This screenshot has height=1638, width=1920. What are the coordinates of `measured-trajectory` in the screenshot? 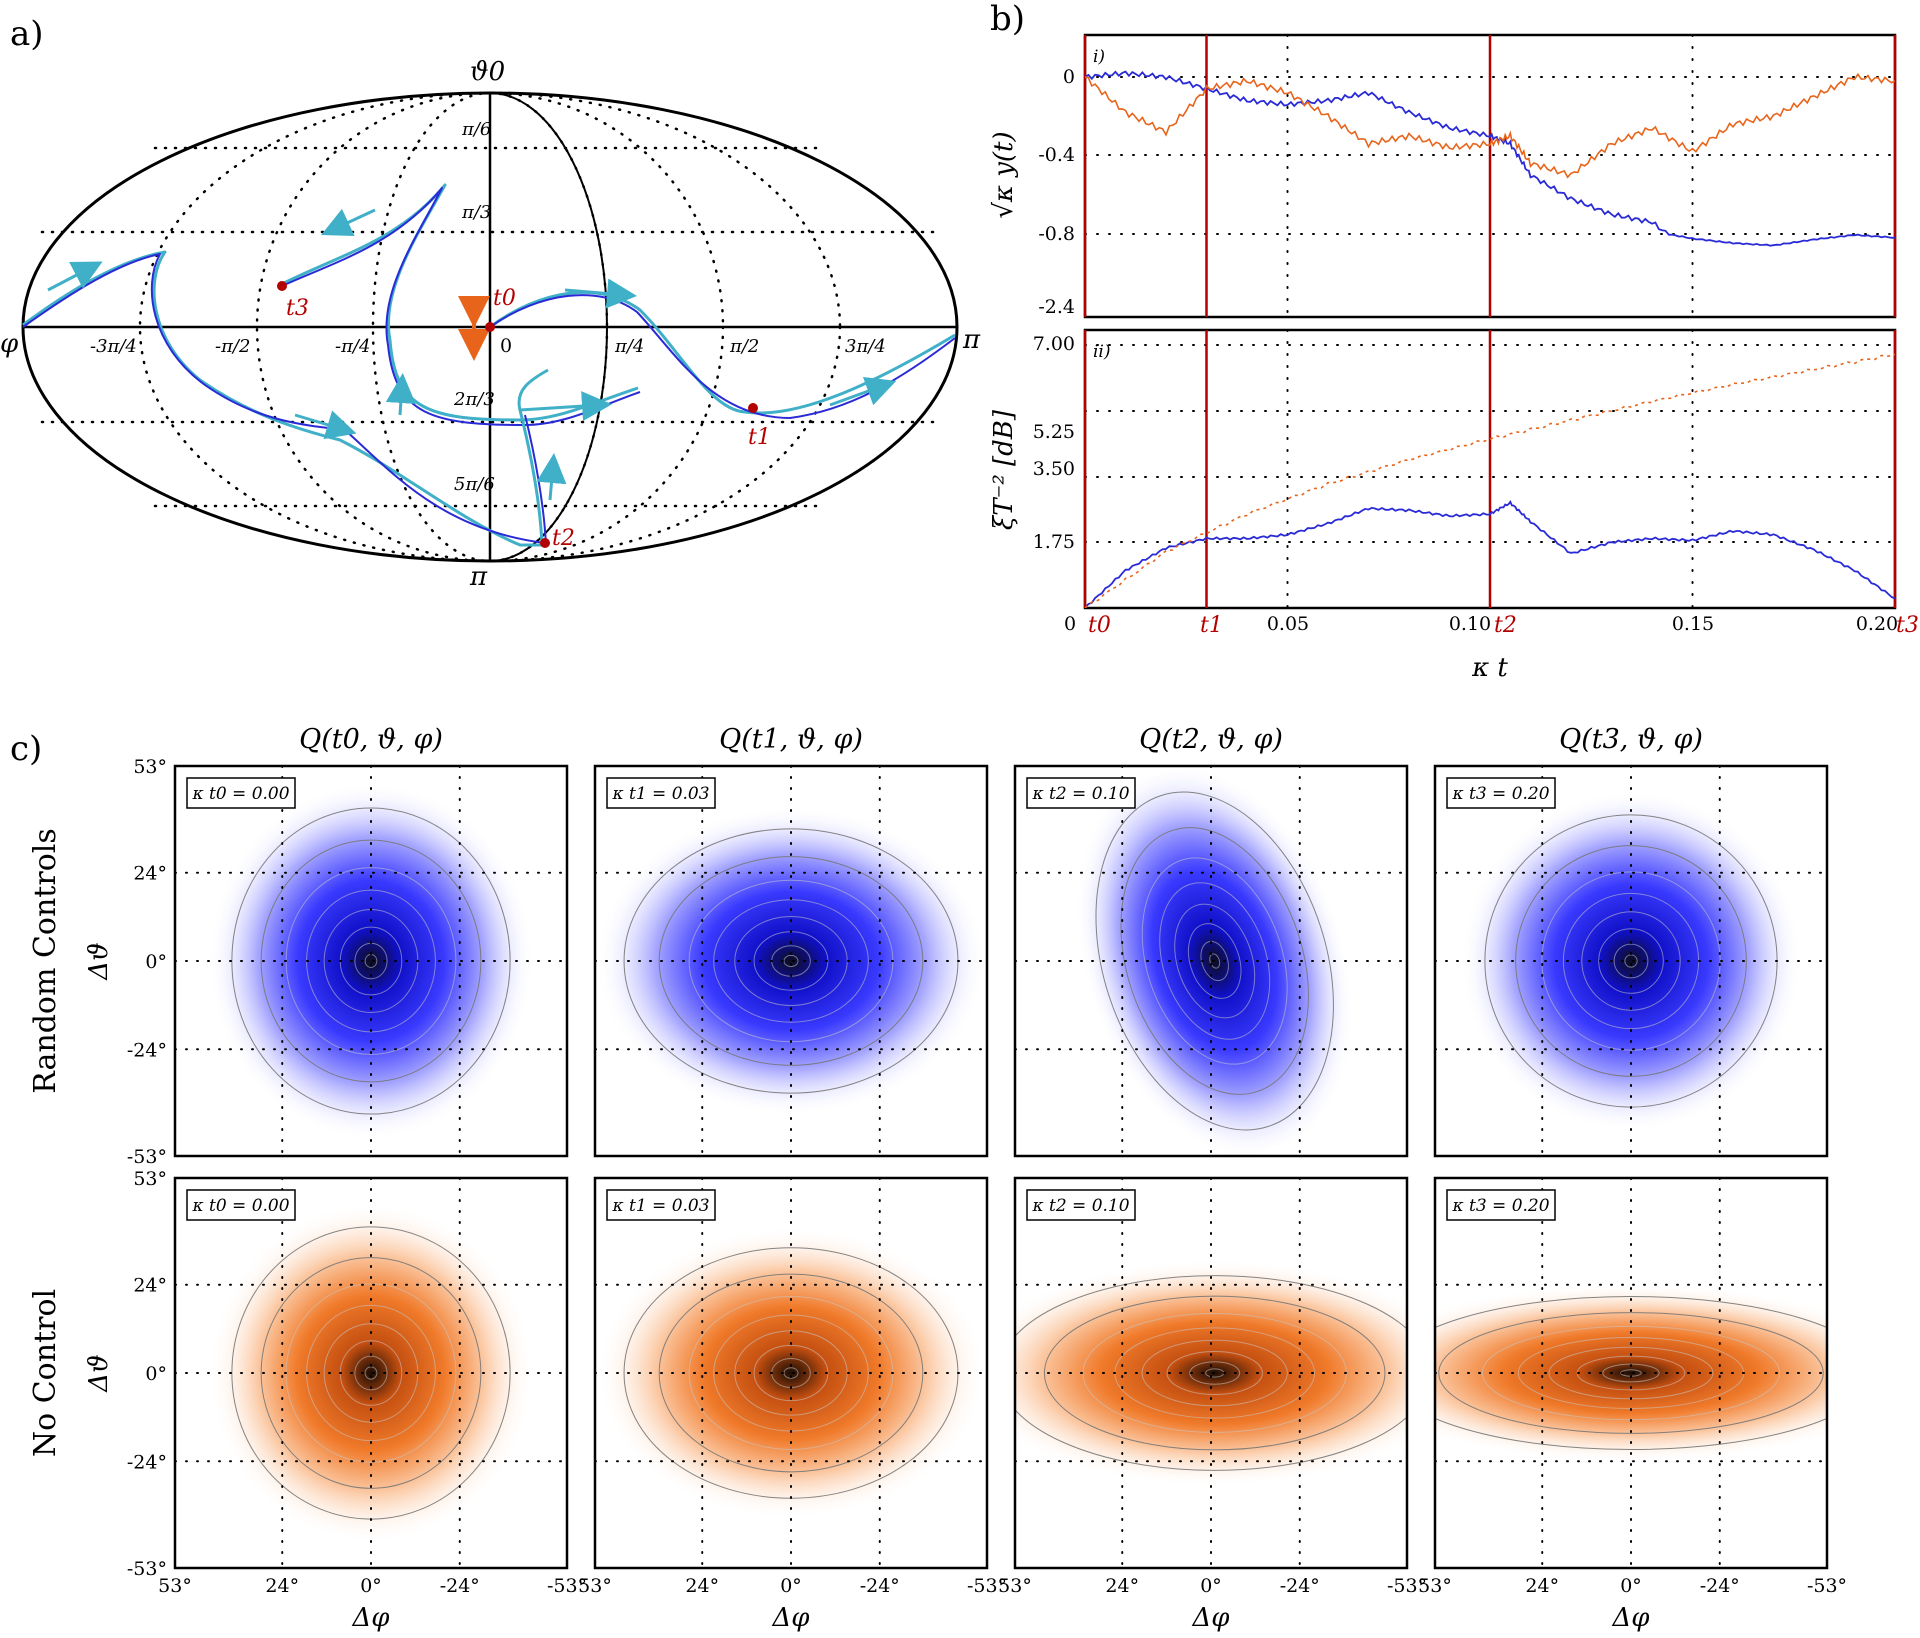 It's located at (284, 398).